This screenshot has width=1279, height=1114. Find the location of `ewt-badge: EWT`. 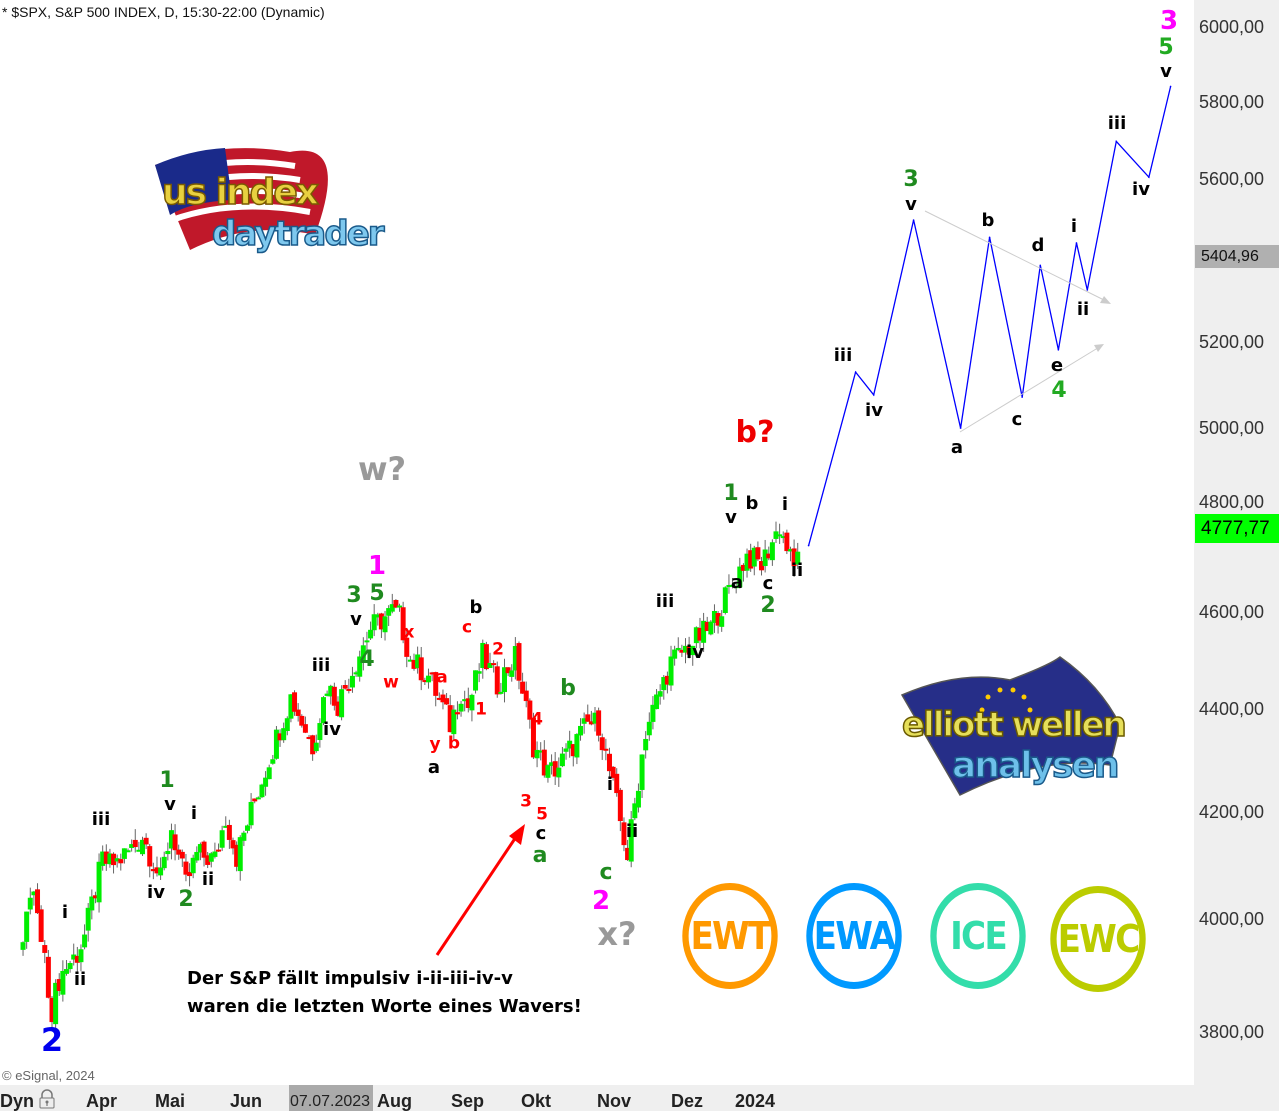

ewt-badge: EWT is located at coordinates (730, 936).